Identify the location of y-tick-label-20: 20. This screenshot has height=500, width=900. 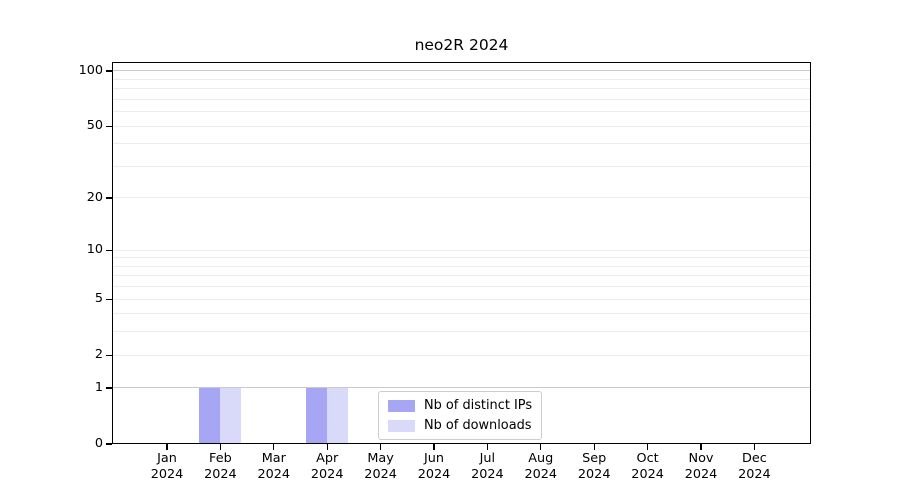
(94, 197).